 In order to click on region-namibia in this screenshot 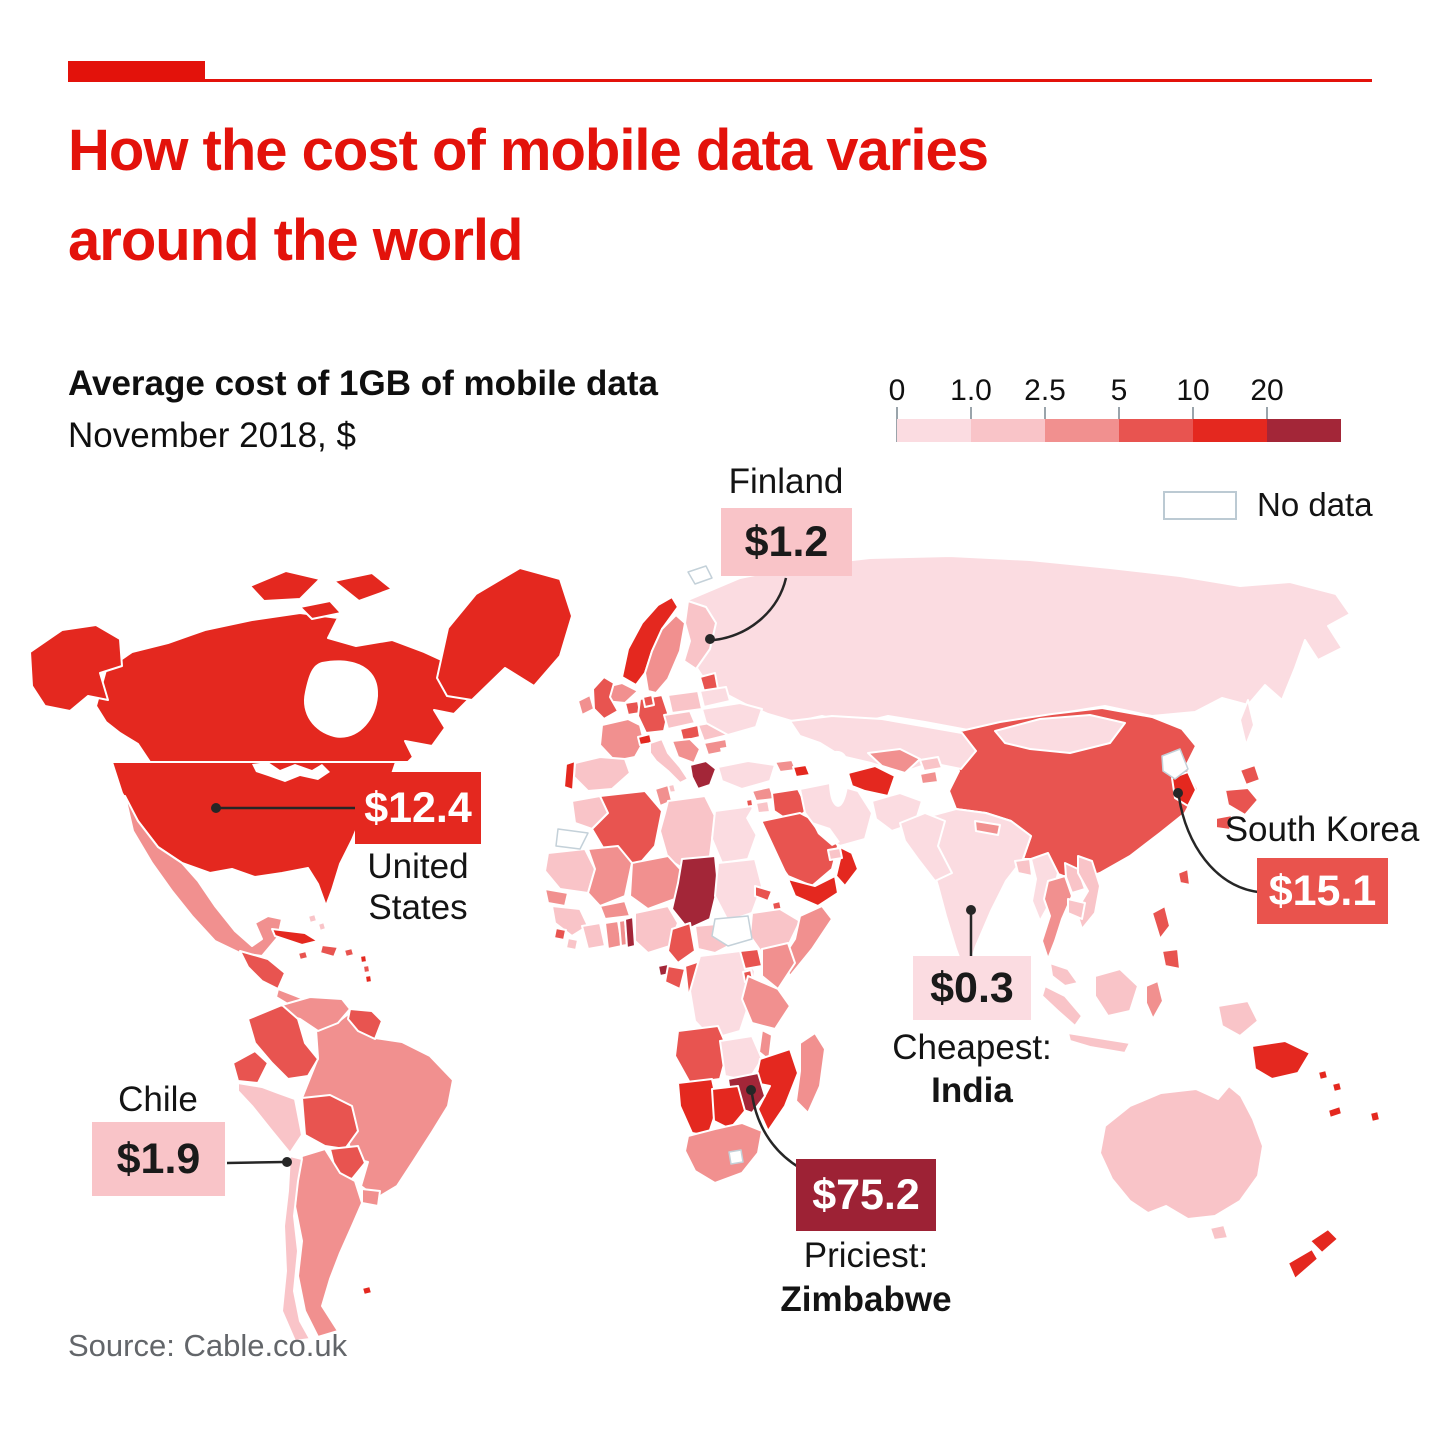, I will do `click(698, 1107)`.